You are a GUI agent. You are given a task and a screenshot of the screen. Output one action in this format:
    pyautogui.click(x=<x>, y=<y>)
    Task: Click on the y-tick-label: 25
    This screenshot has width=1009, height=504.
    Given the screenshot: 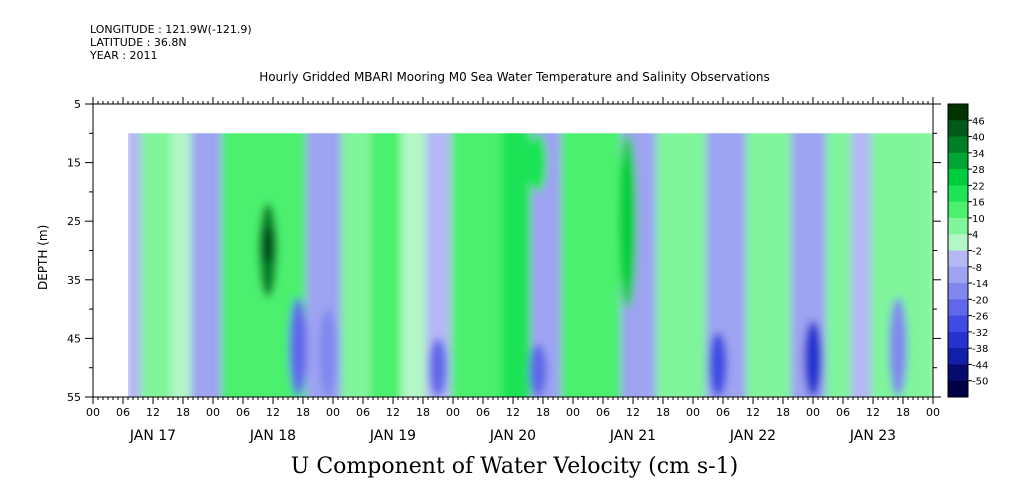 What is the action you would take?
    pyautogui.click(x=74, y=221)
    